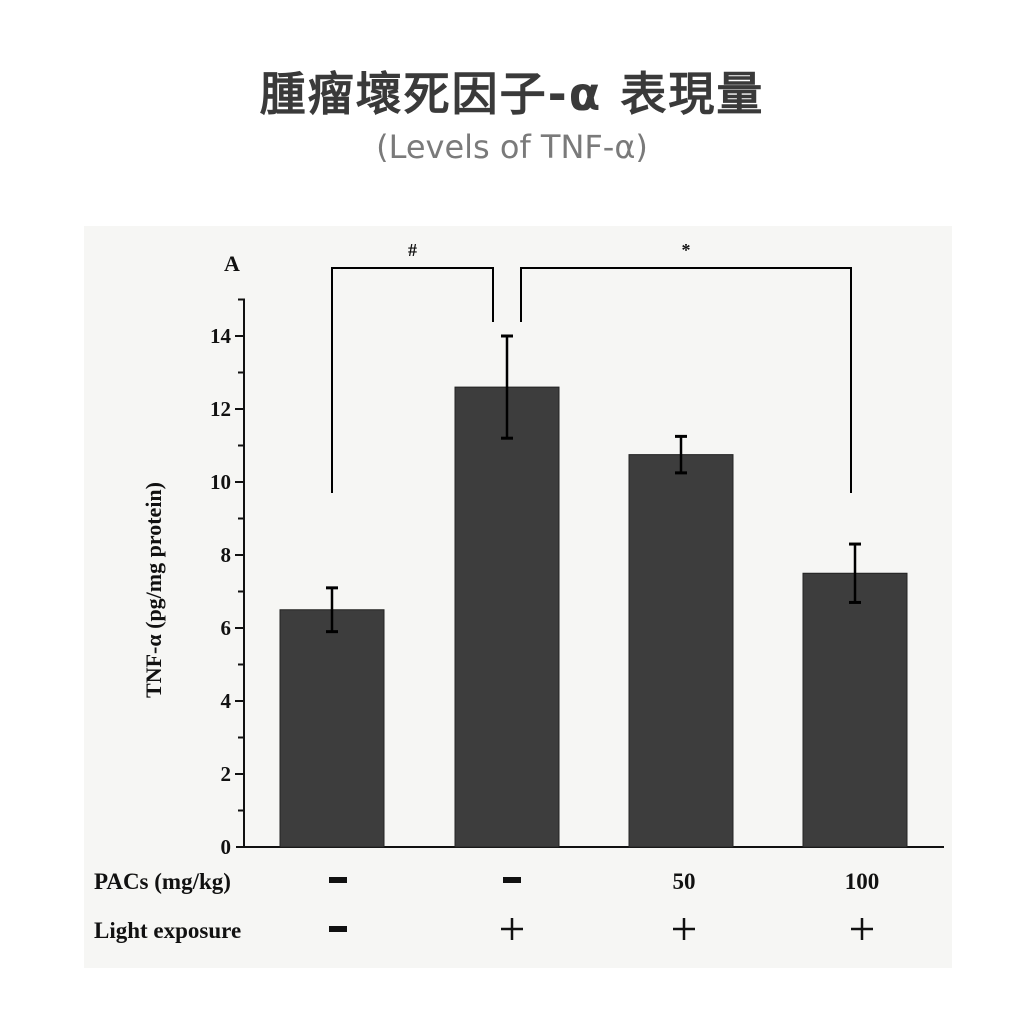  What do you see at coordinates (338, 929) in the screenshot?
I see `light-minus` at bounding box center [338, 929].